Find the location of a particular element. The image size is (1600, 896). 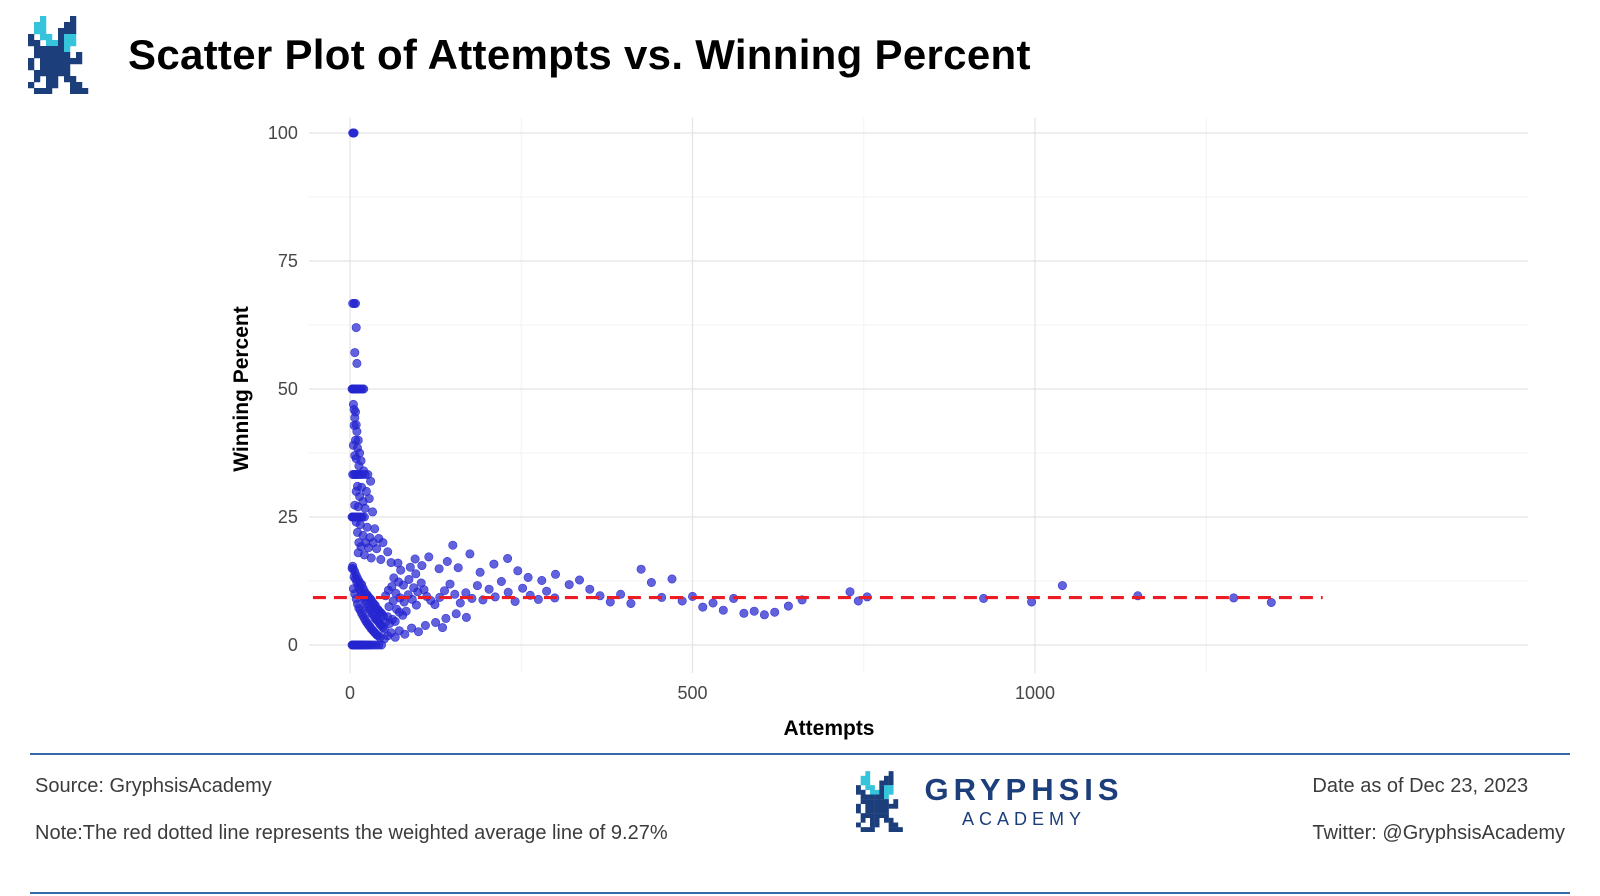

svg-text: 75 is located at coordinates (288, 261).